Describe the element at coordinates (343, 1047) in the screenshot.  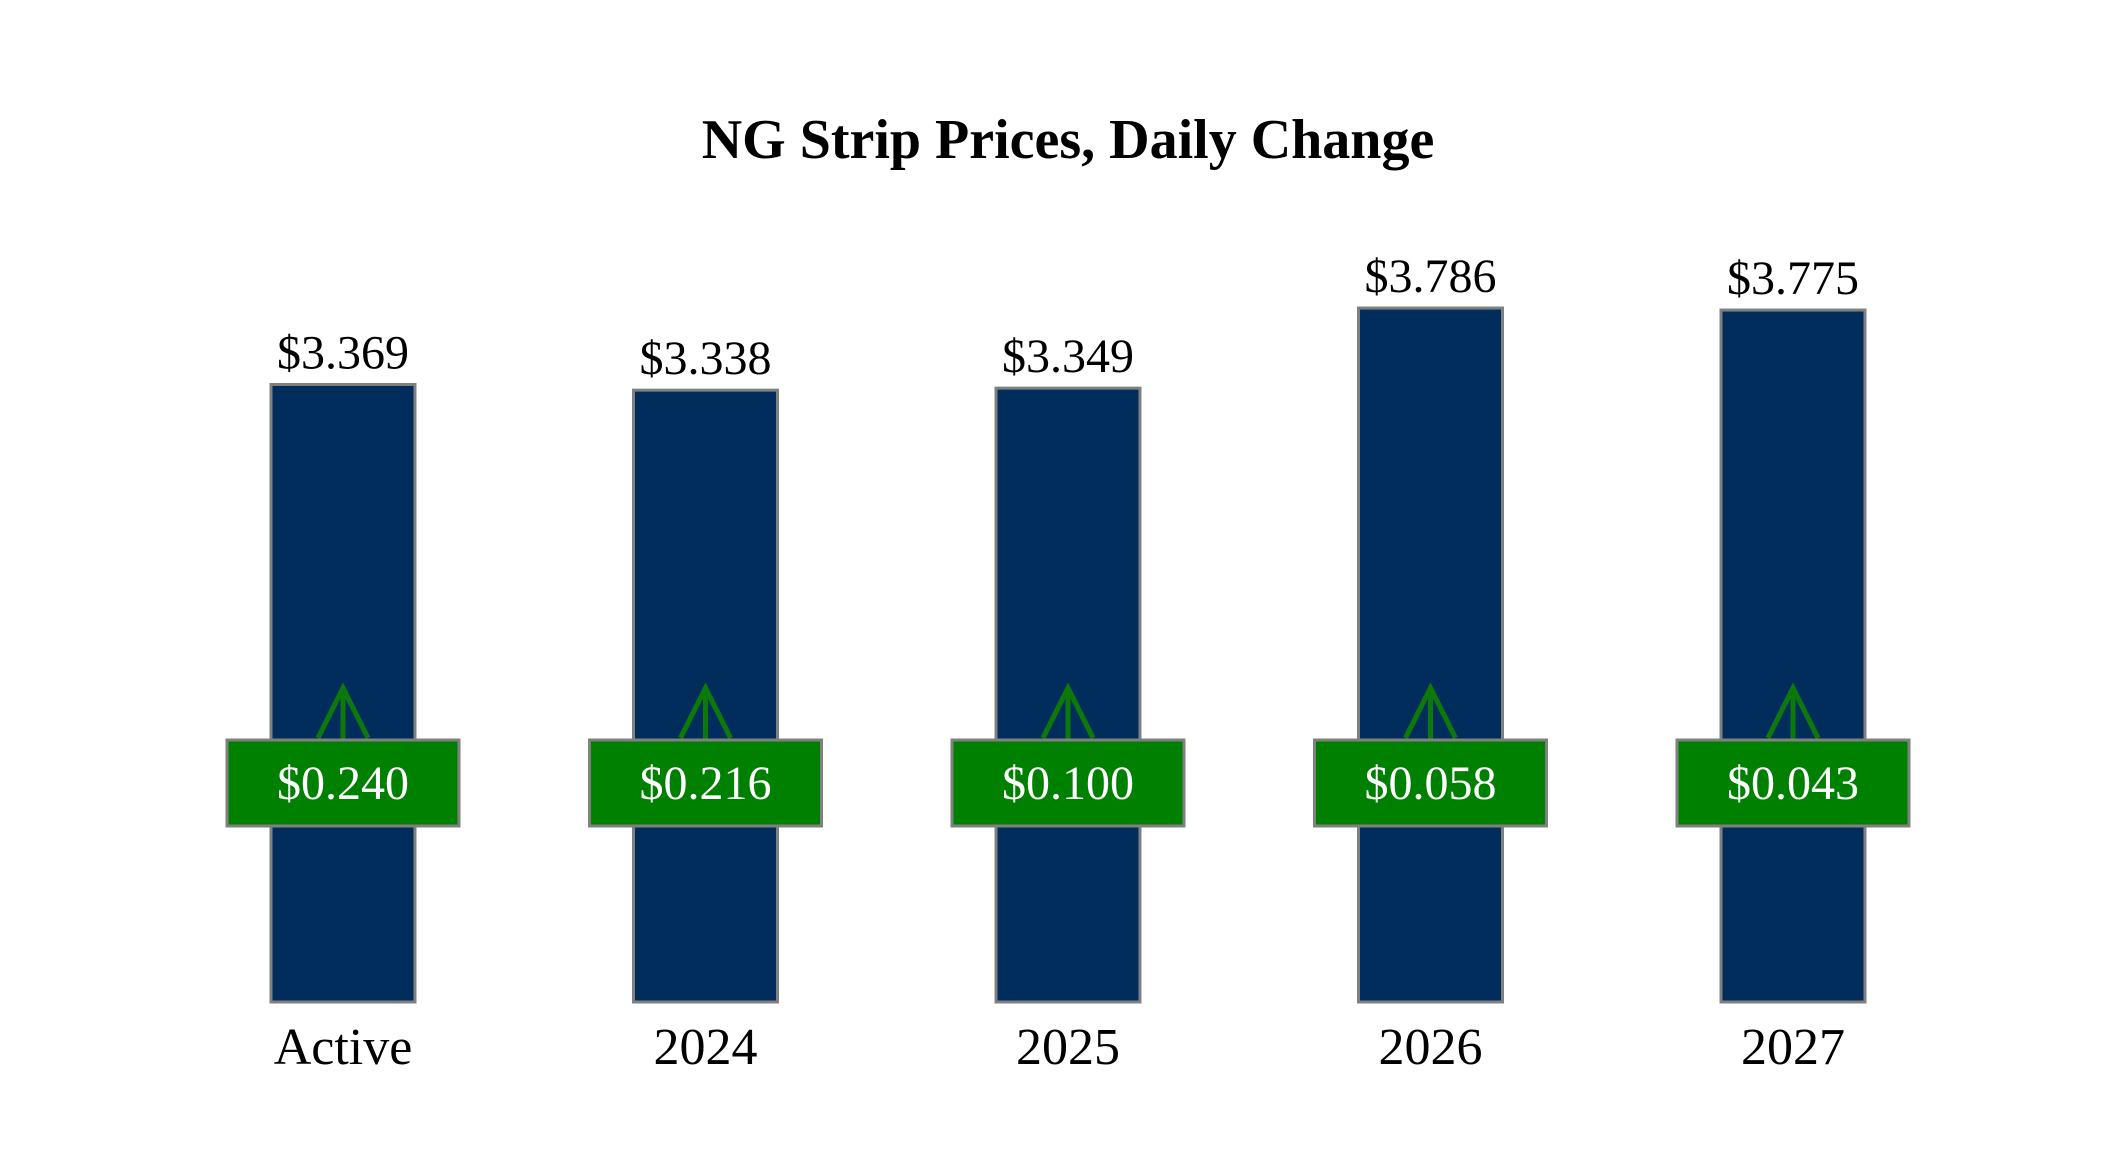
I see `category-tick-label: Active` at that location.